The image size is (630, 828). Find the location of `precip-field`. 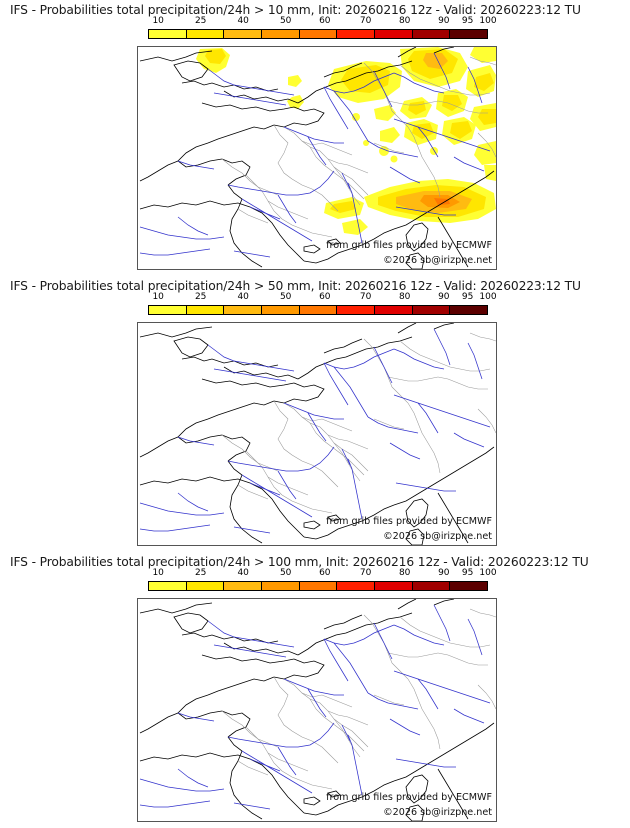

precip-field is located at coordinates (346, 141).